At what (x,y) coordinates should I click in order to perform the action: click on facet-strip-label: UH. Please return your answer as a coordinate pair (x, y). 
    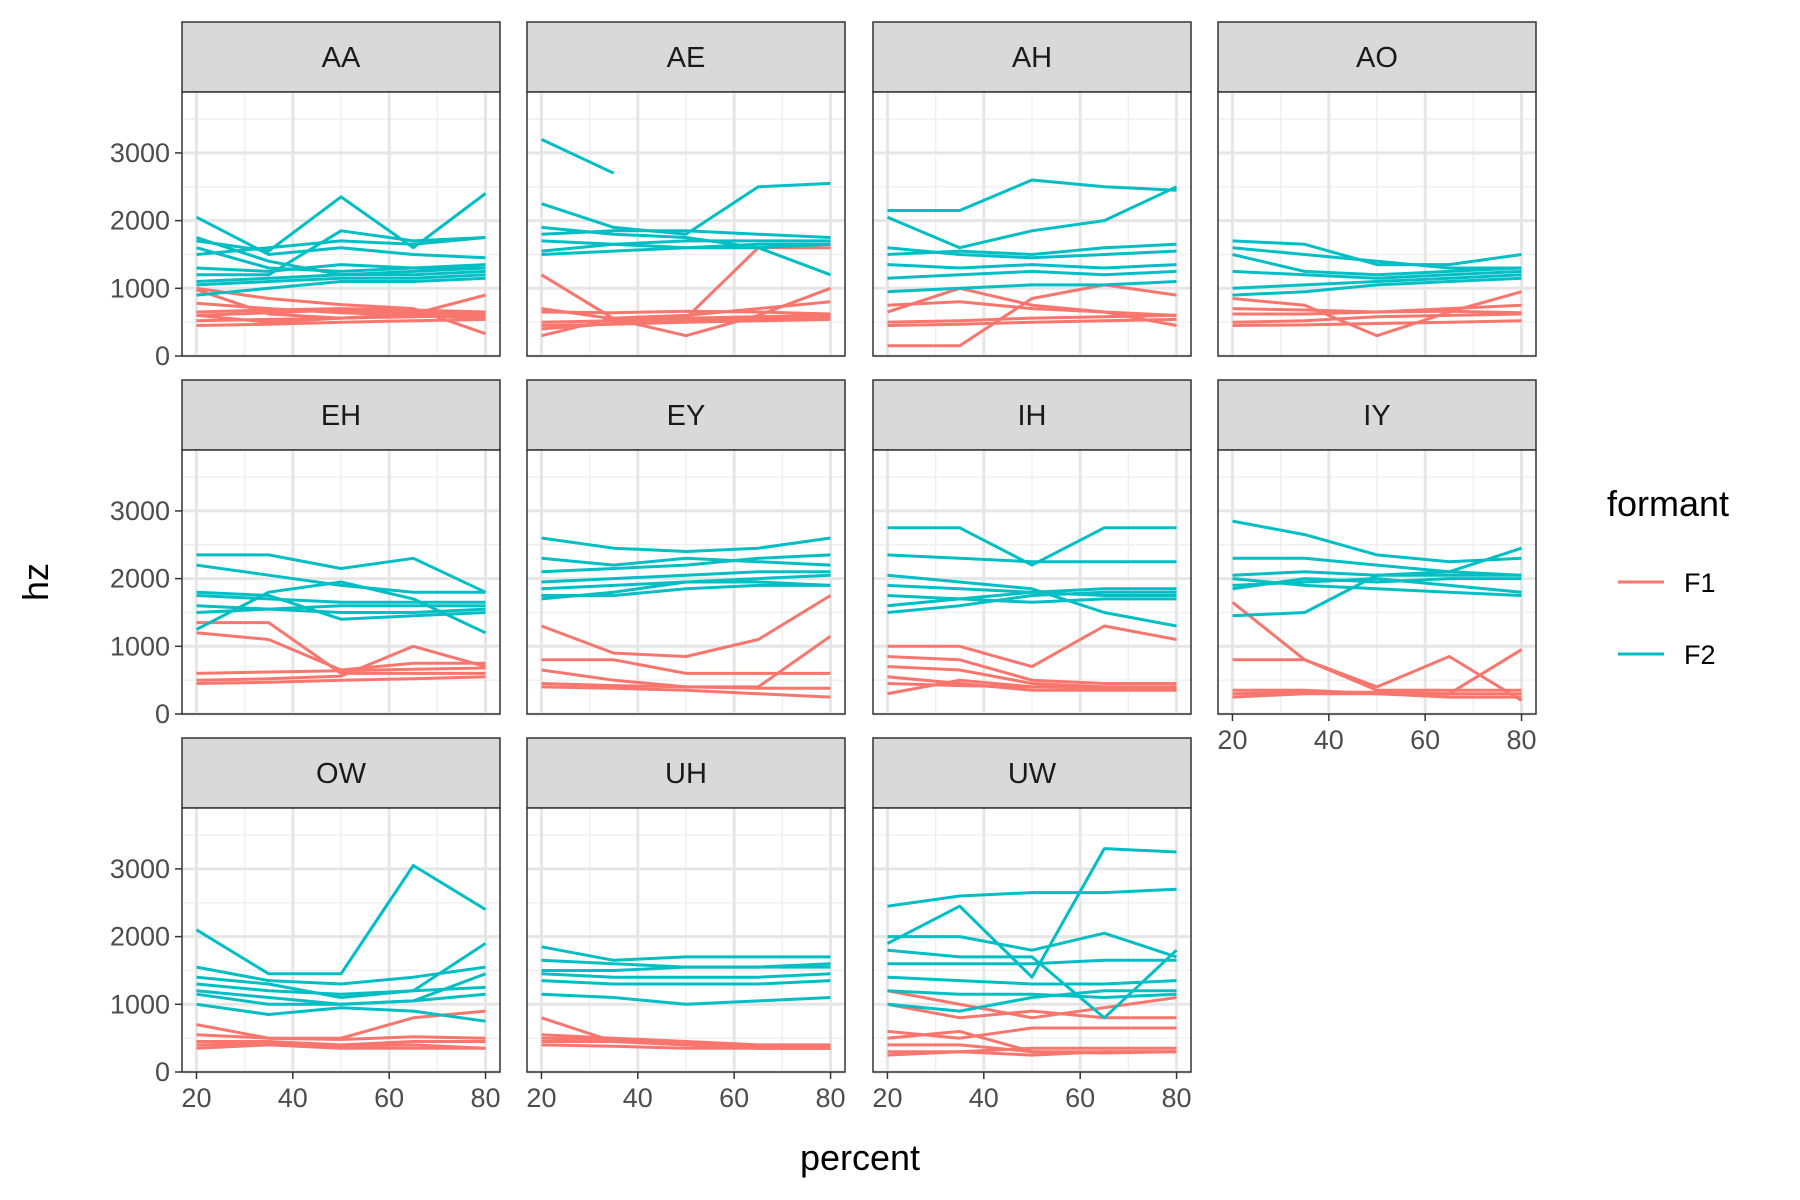
    Looking at the image, I should click on (686, 774).